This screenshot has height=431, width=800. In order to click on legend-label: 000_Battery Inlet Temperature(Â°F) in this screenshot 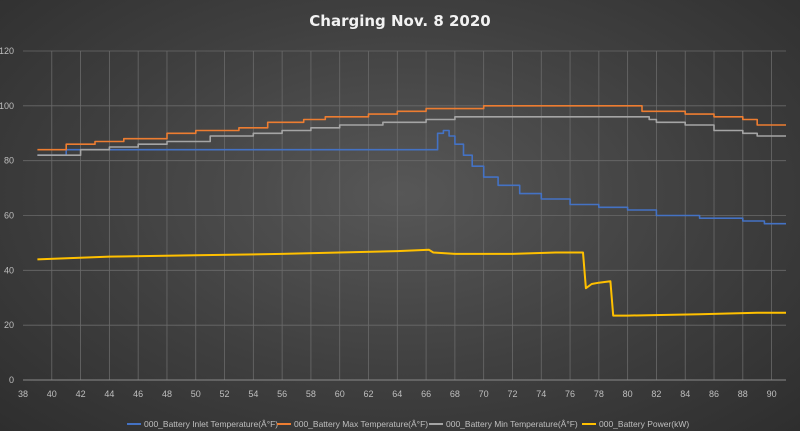, I will do `click(211, 424)`.